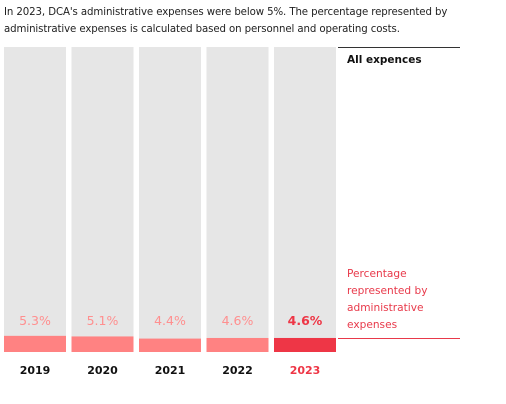 The width and height of the screenshot is (506, 404). Describe the element at coordinates (102, 344) in the screenshot. I see `admin-bar-2020` at that location.